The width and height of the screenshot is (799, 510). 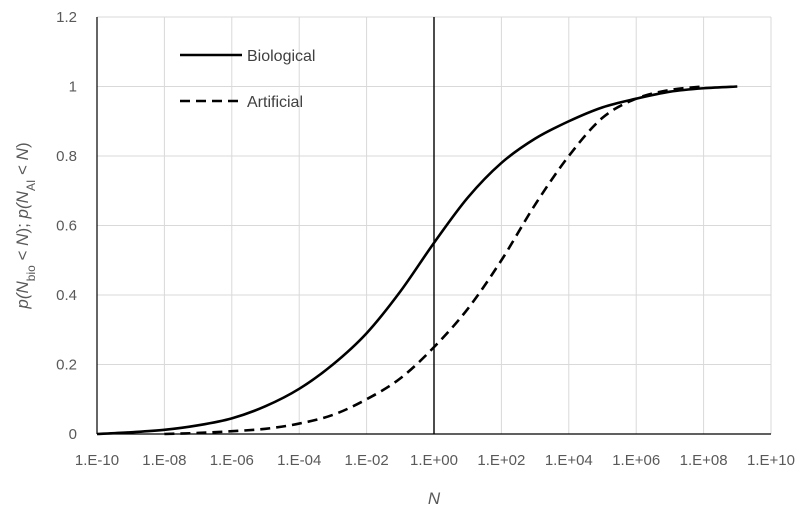 What do you see at coordinates (275, 102) in the screenshot?
I see `legend-label-artificial: Artificial` at bounding box center [275, 102].